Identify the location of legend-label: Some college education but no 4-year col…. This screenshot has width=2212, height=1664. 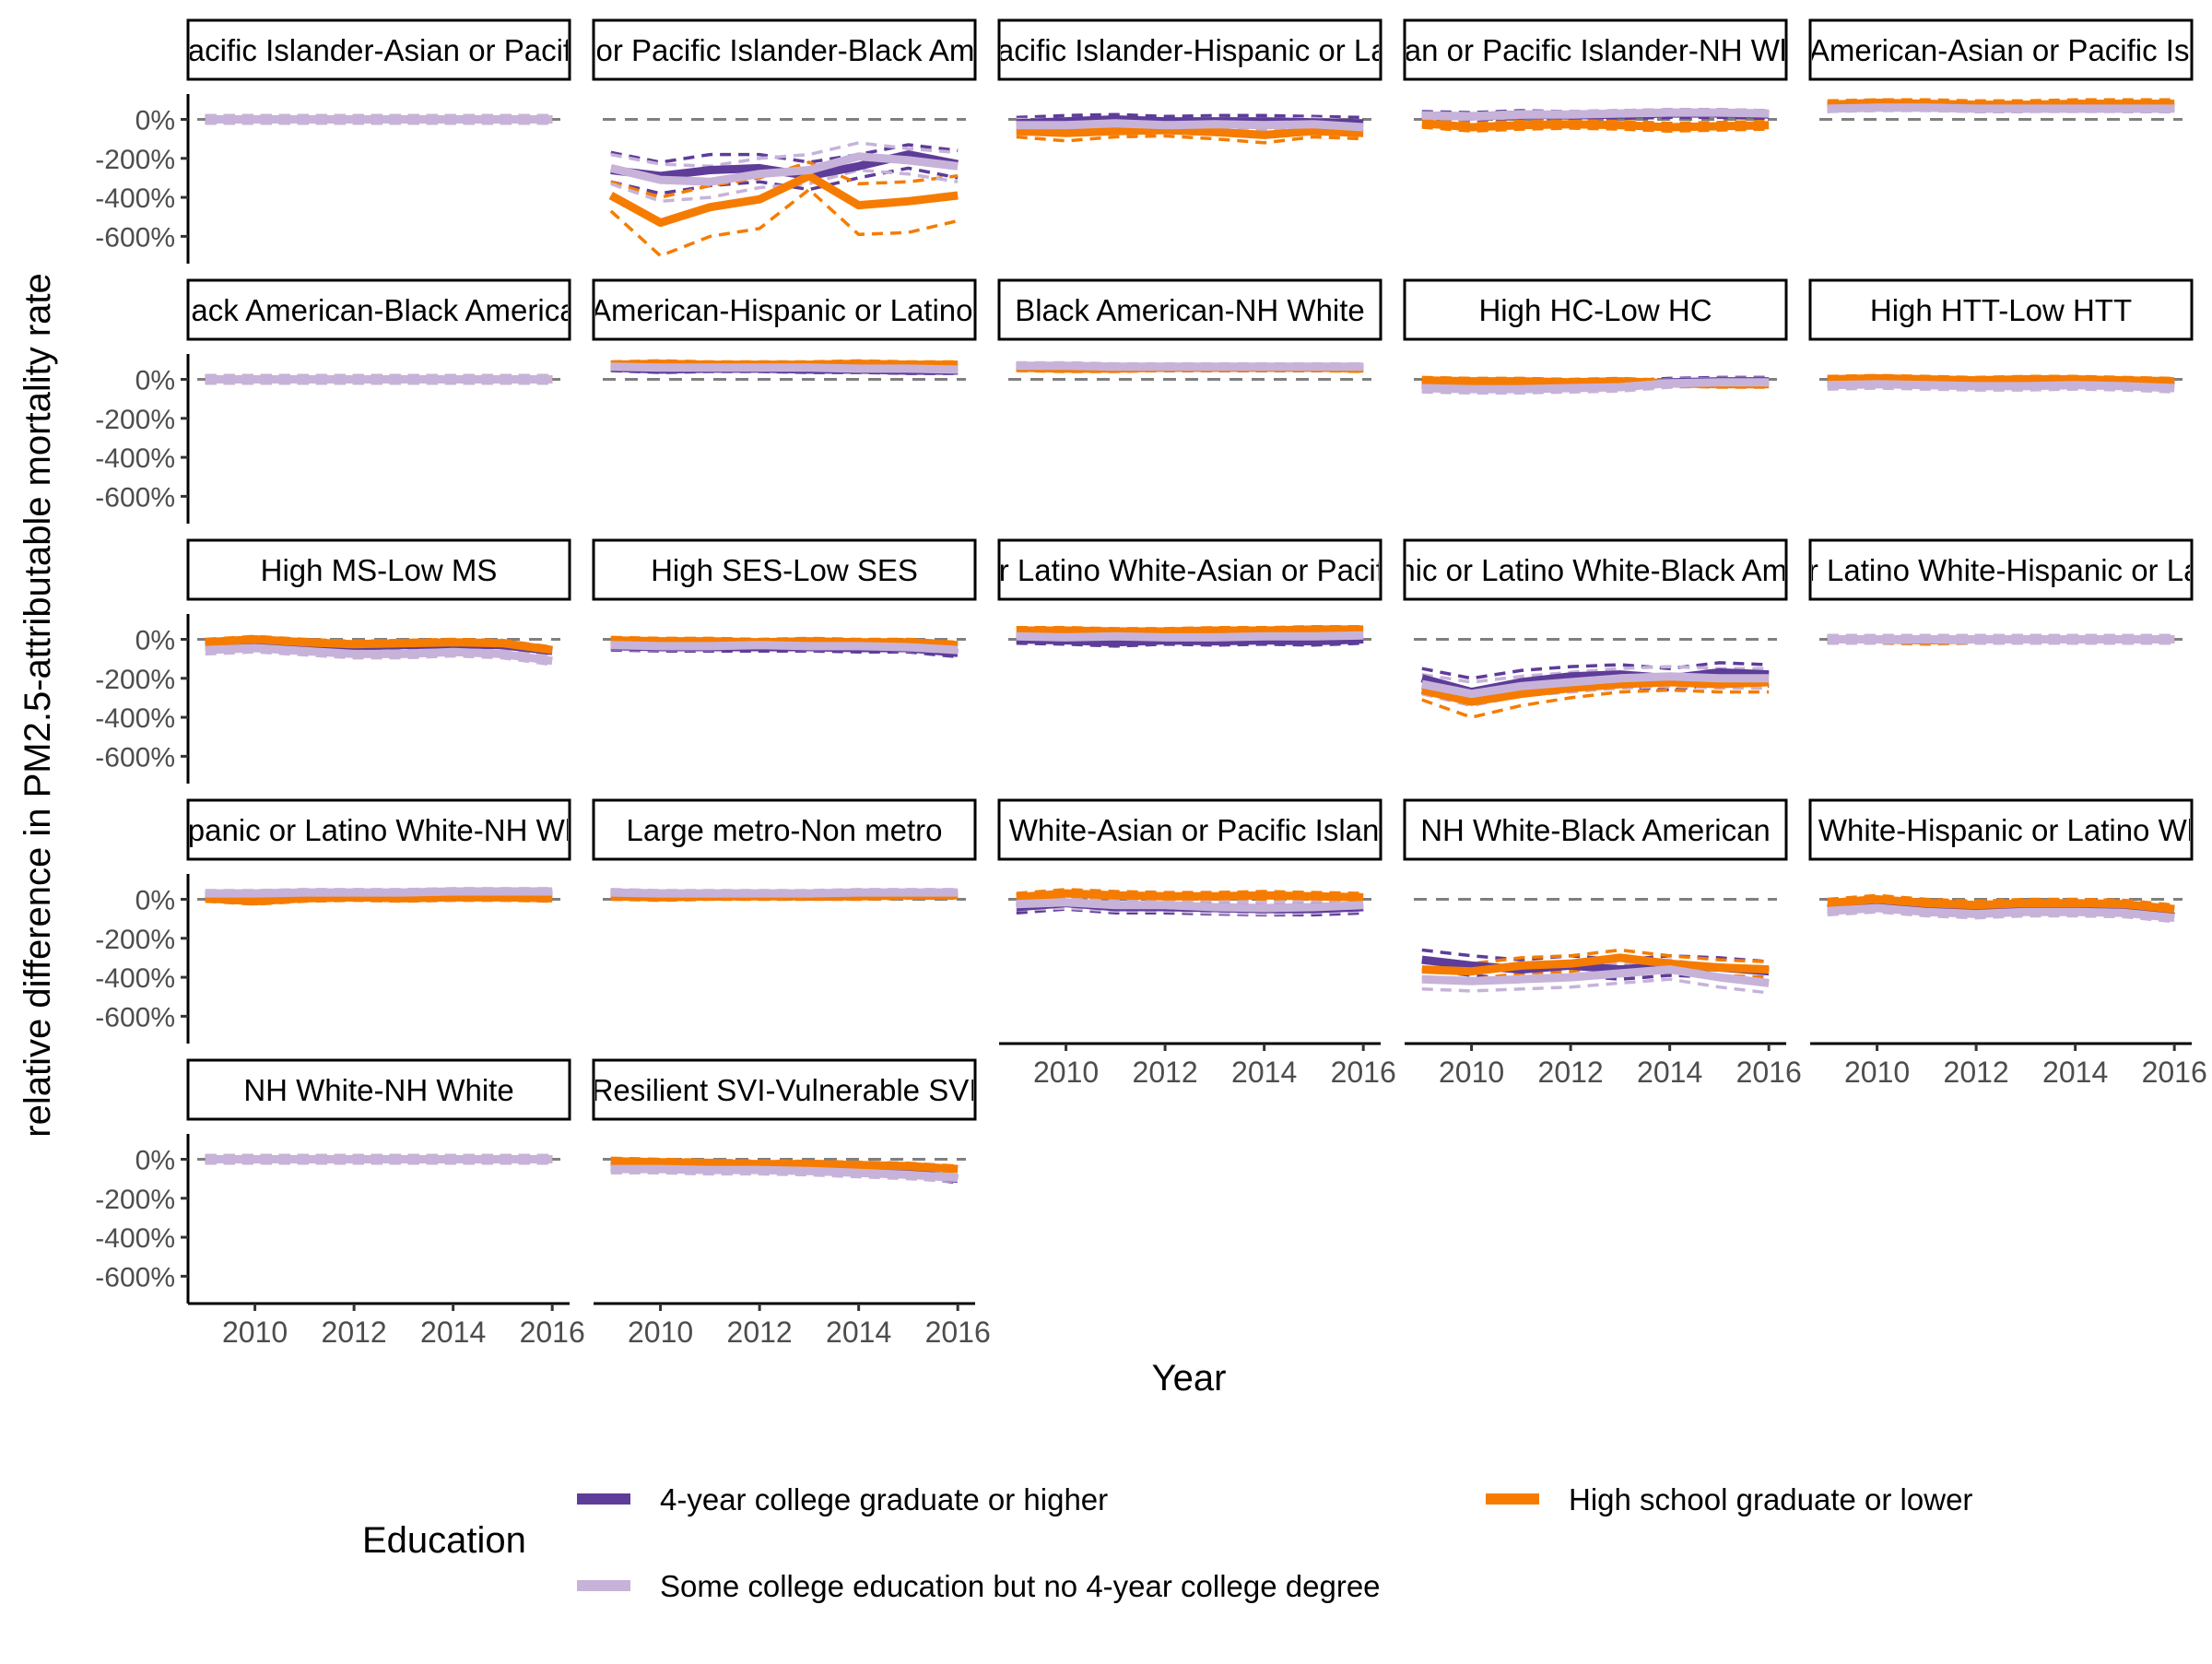
(1020, 1586).